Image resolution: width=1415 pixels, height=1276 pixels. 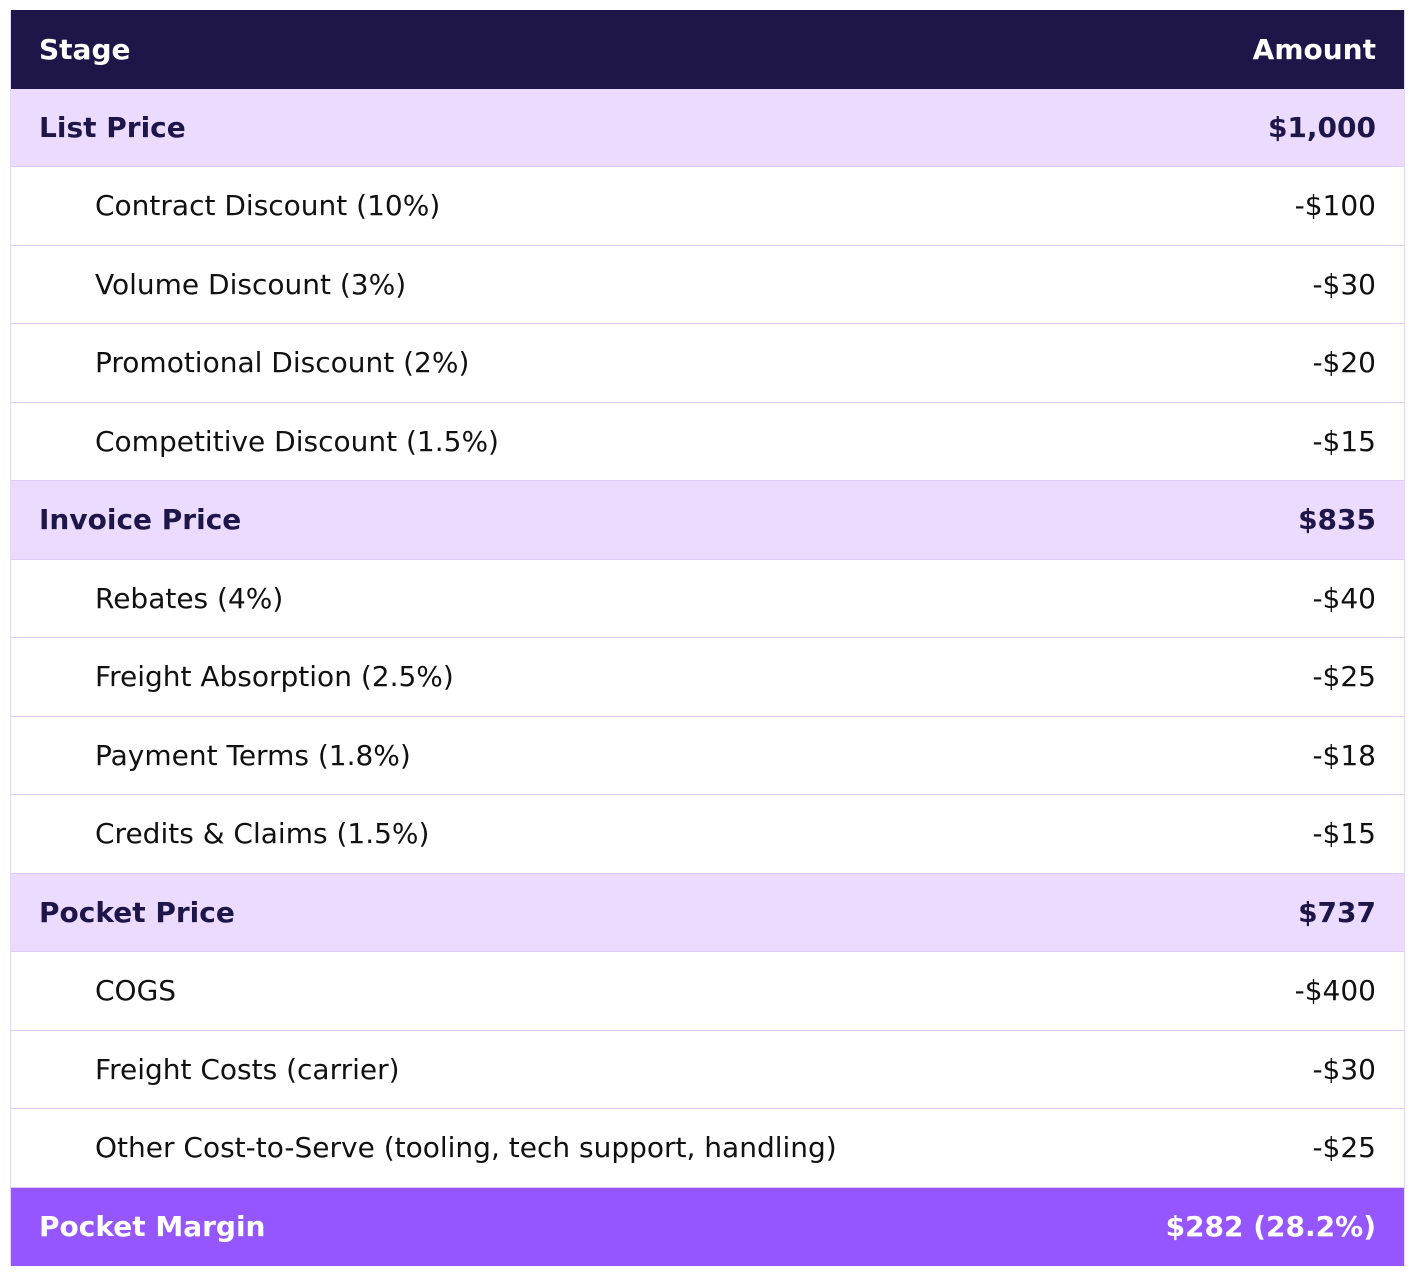 I want to click on detail-row: Payment Terms (1.8%) -$18, so click(x=707, y=755).